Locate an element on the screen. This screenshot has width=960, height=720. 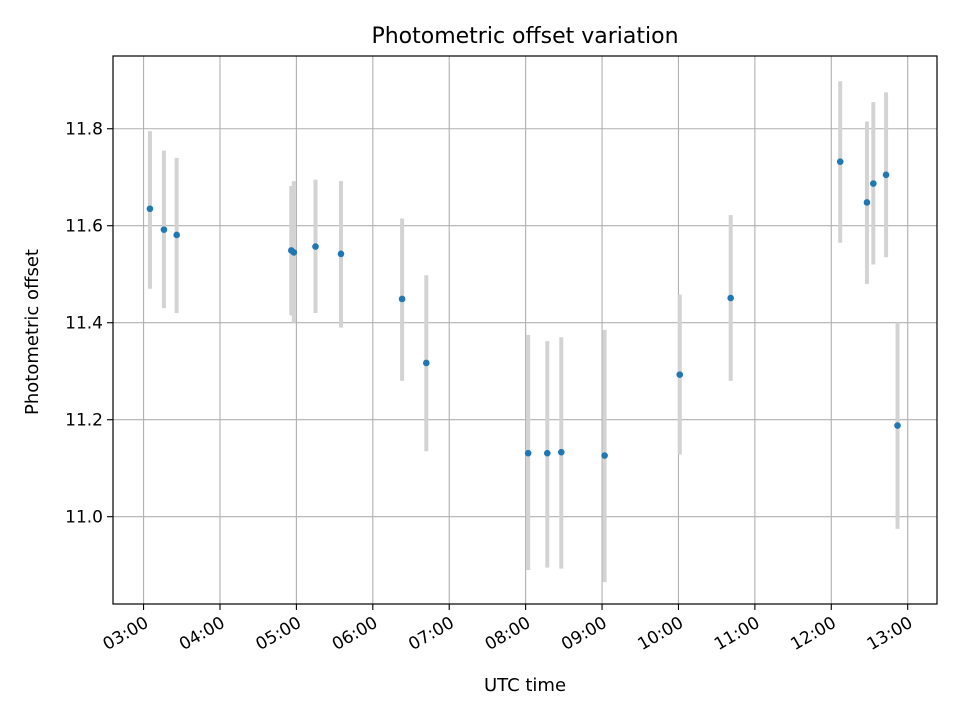
y-tick-label: 11.2 is located at coordinates (84, 421).